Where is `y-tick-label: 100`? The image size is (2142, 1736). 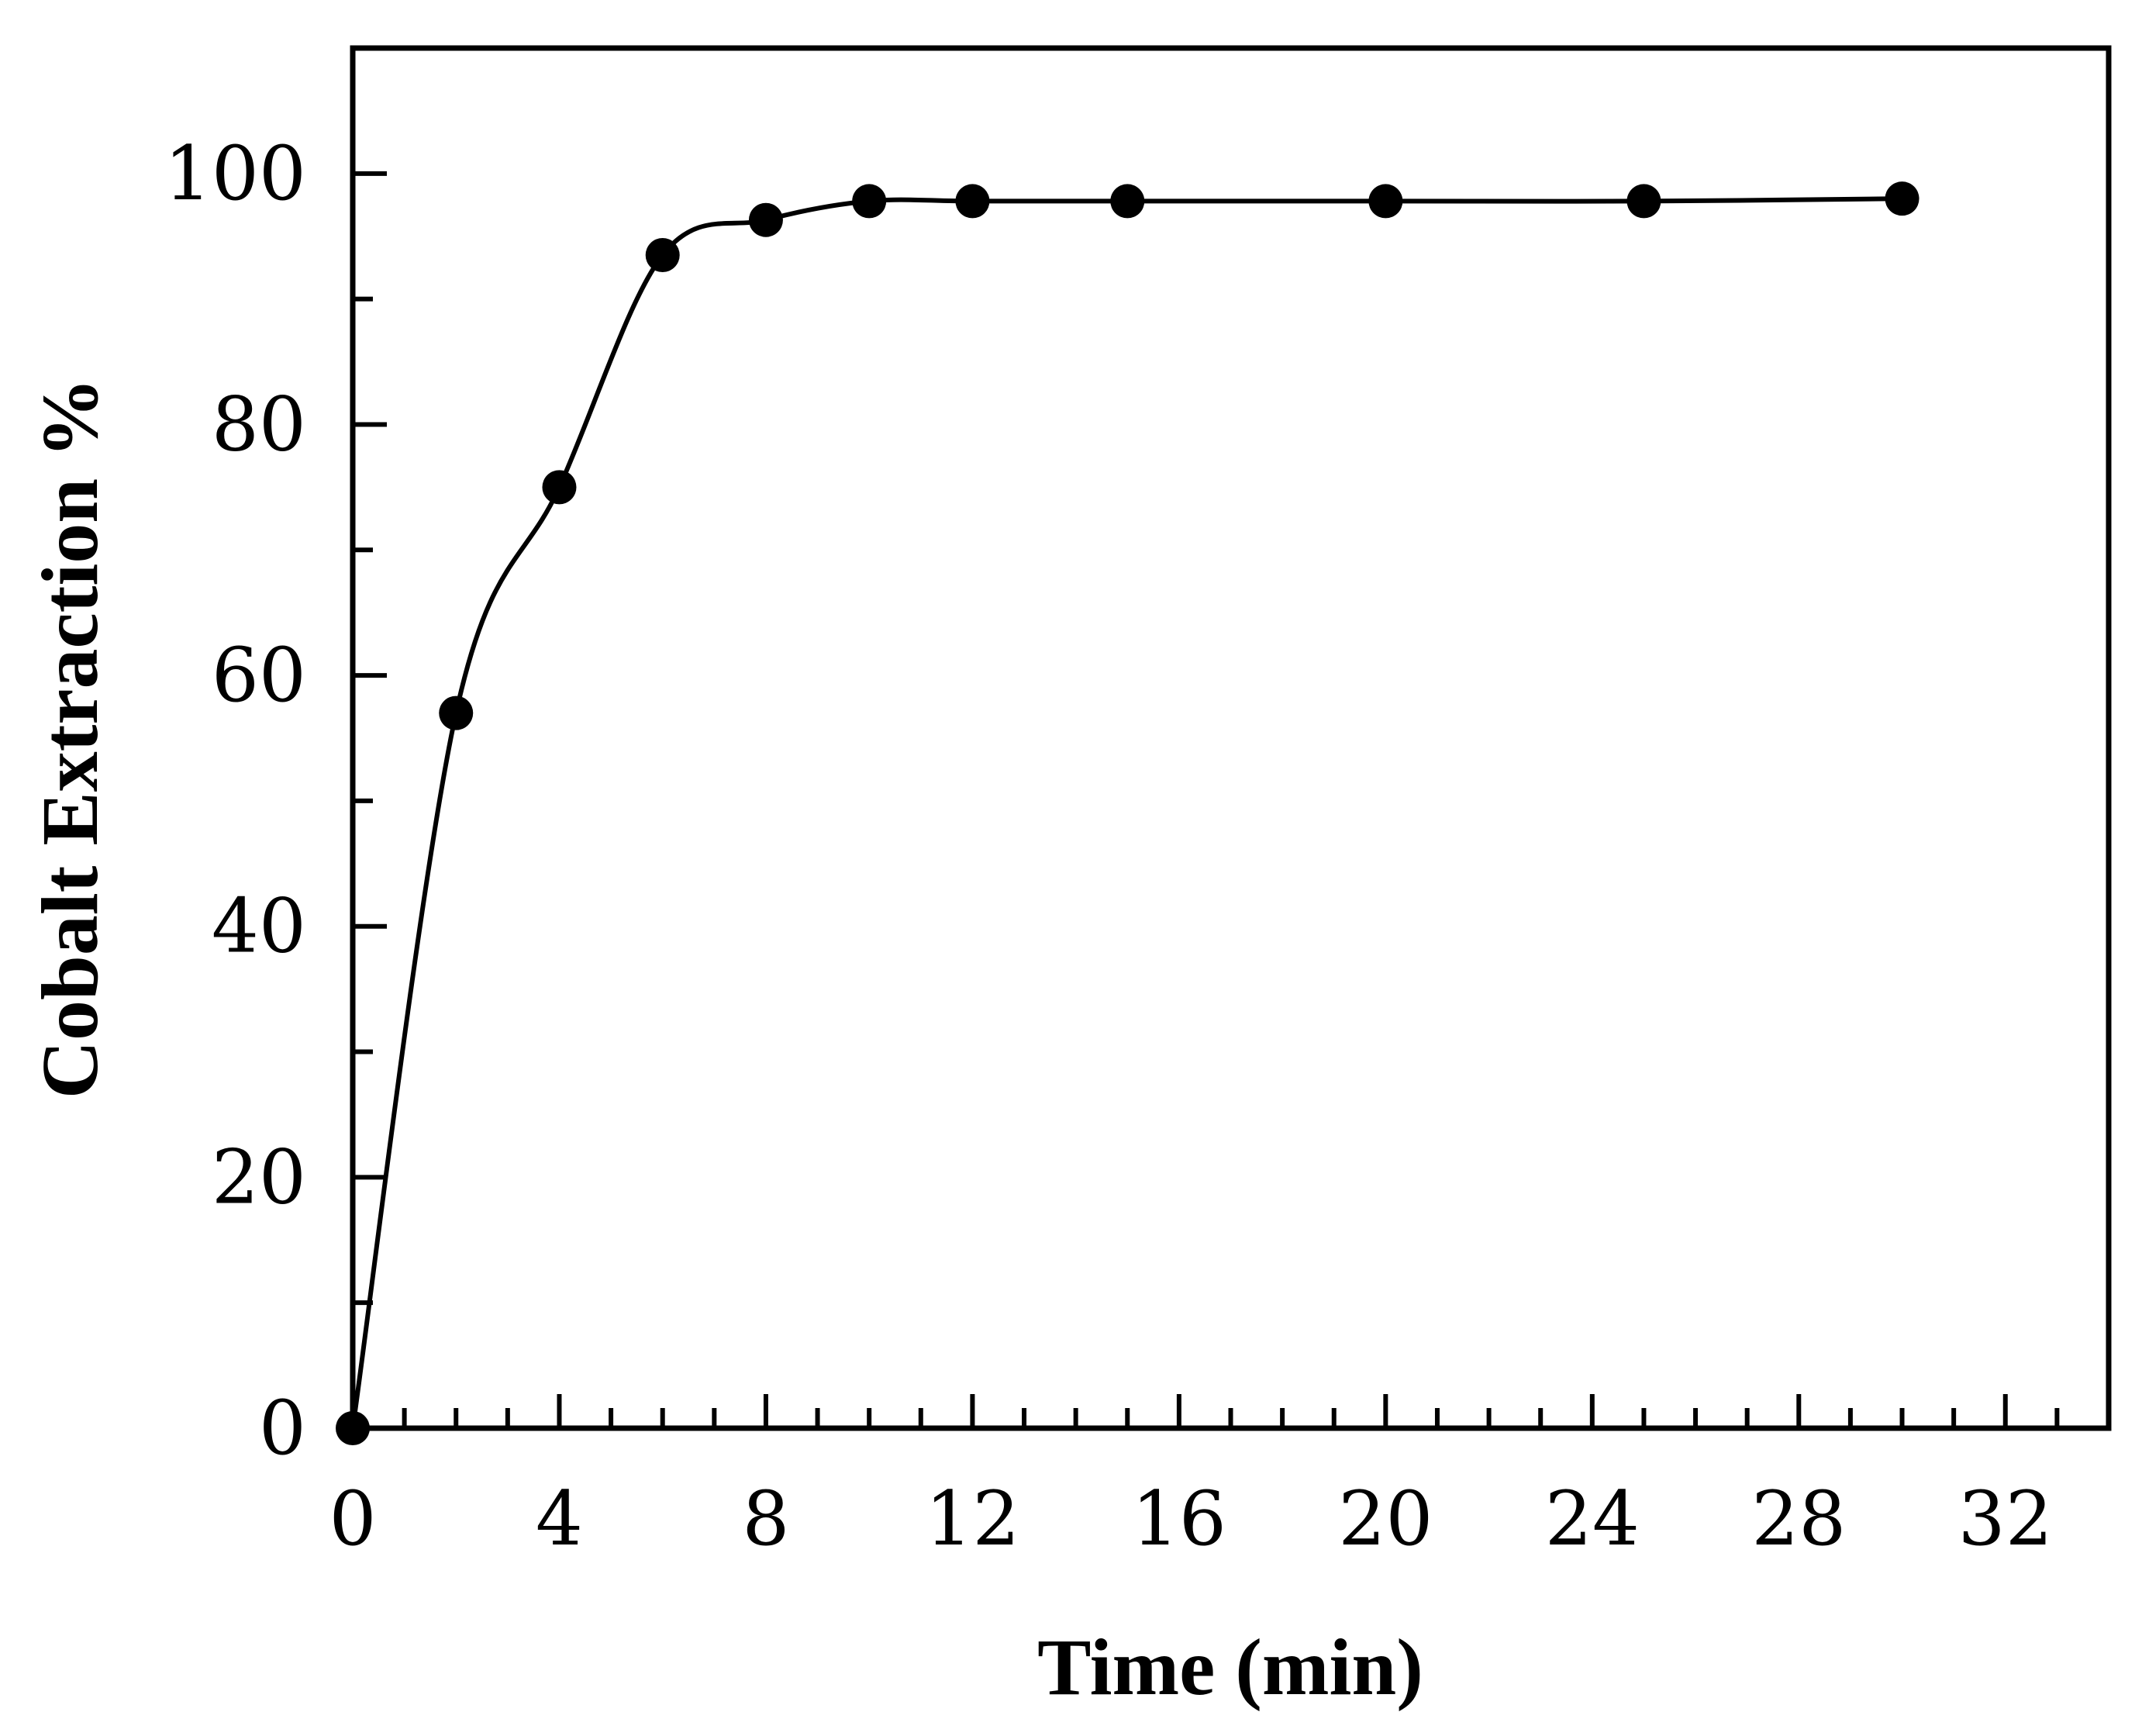 y-tick-label: 100 is located at coordinates (235, 173).